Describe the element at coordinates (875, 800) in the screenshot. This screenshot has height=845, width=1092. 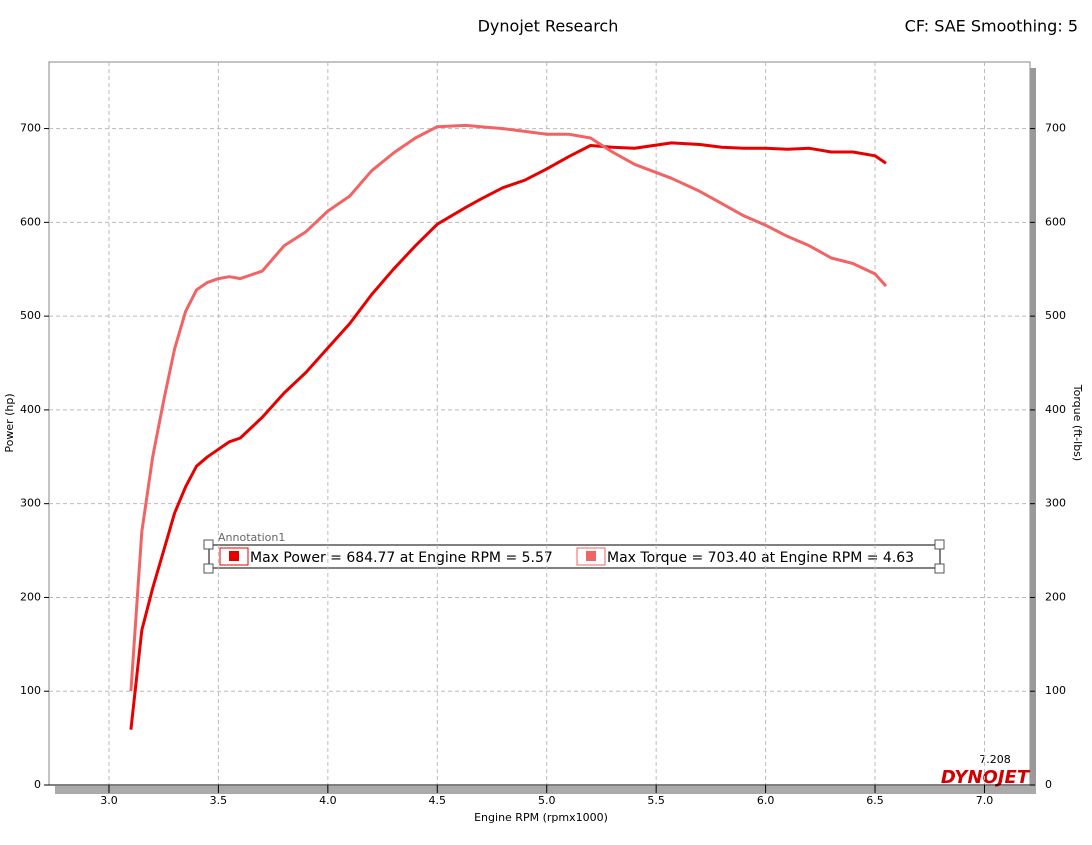
I see `x-tick-label: 6.5` at that location.